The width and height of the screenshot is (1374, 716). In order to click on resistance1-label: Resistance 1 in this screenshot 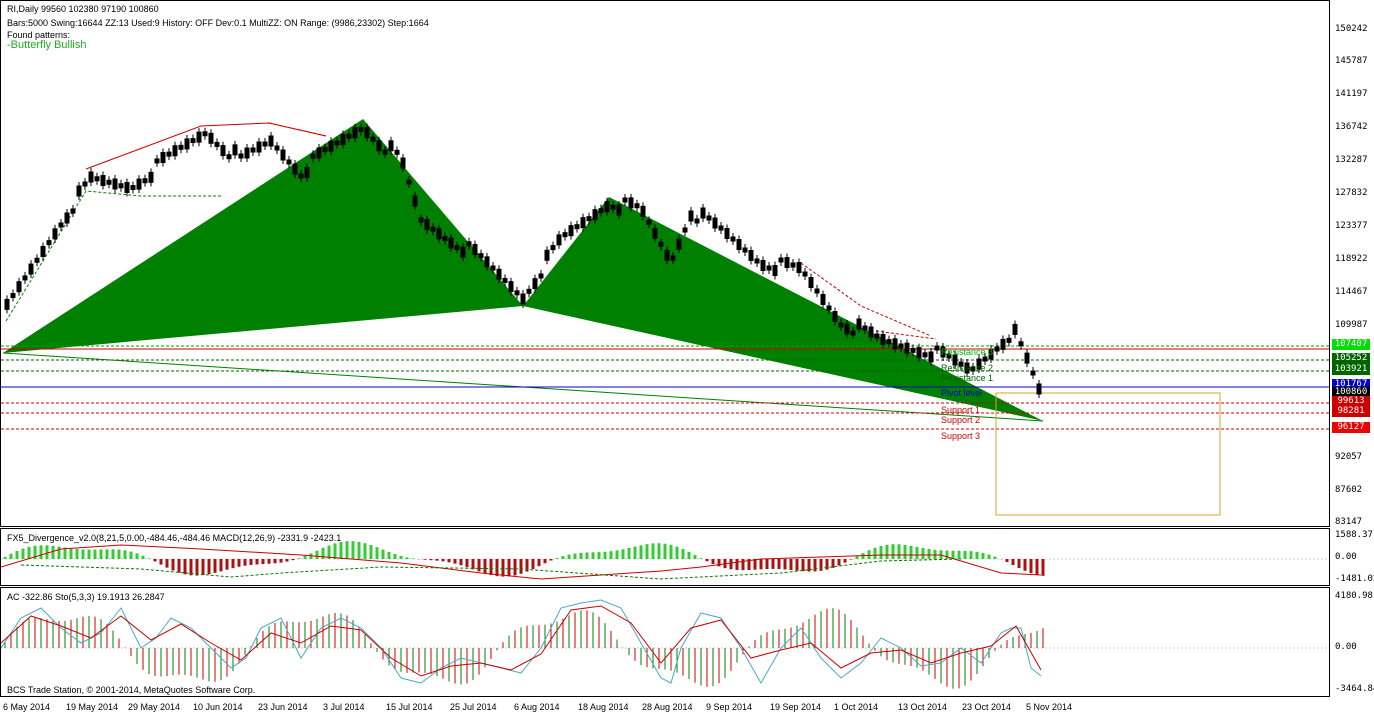, I will do `click(967, 378)`.